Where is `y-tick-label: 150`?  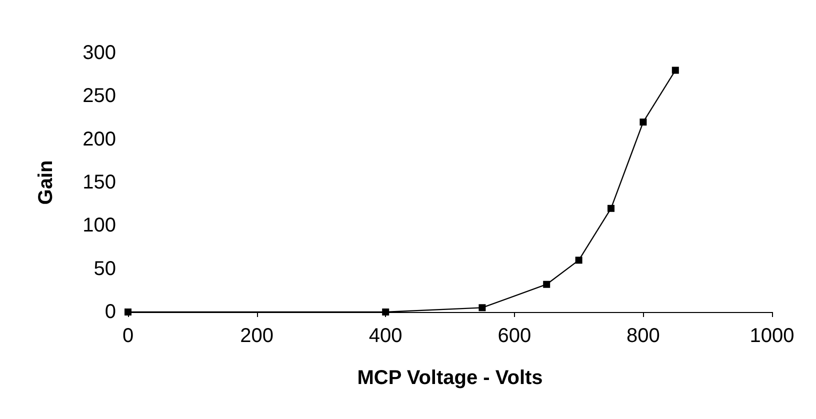
y-tick-label: 150 is located at coordinates (99, 183).